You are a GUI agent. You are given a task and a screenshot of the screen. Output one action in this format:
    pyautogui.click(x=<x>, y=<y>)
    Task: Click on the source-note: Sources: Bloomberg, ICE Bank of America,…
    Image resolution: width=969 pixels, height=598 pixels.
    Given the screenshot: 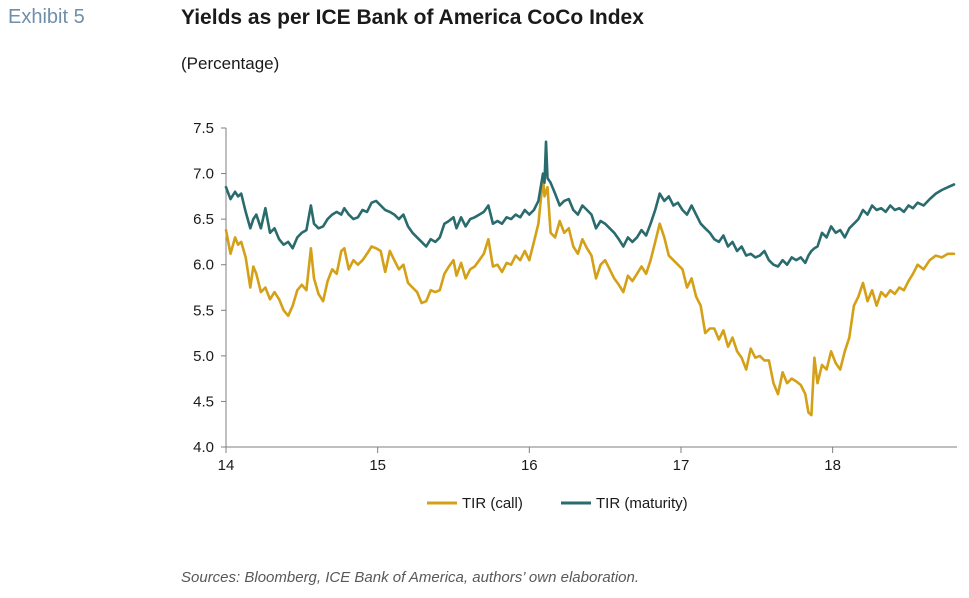 What is the action you would take?
    pyautogui.click(x=410, y=577)
    